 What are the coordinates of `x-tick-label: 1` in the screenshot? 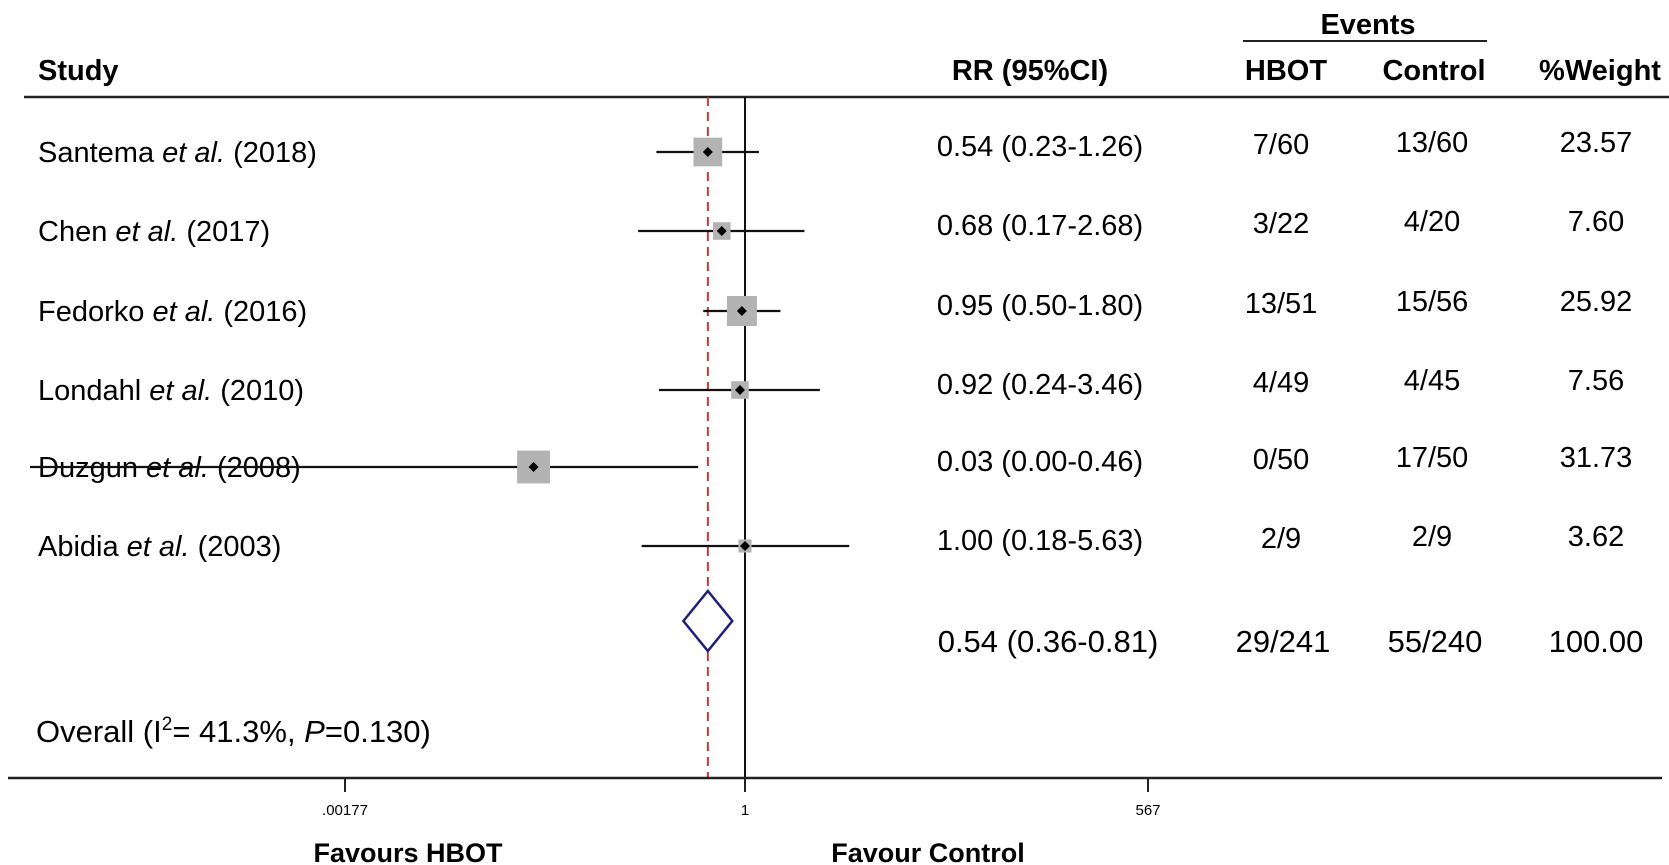 It's located at (745, 810).